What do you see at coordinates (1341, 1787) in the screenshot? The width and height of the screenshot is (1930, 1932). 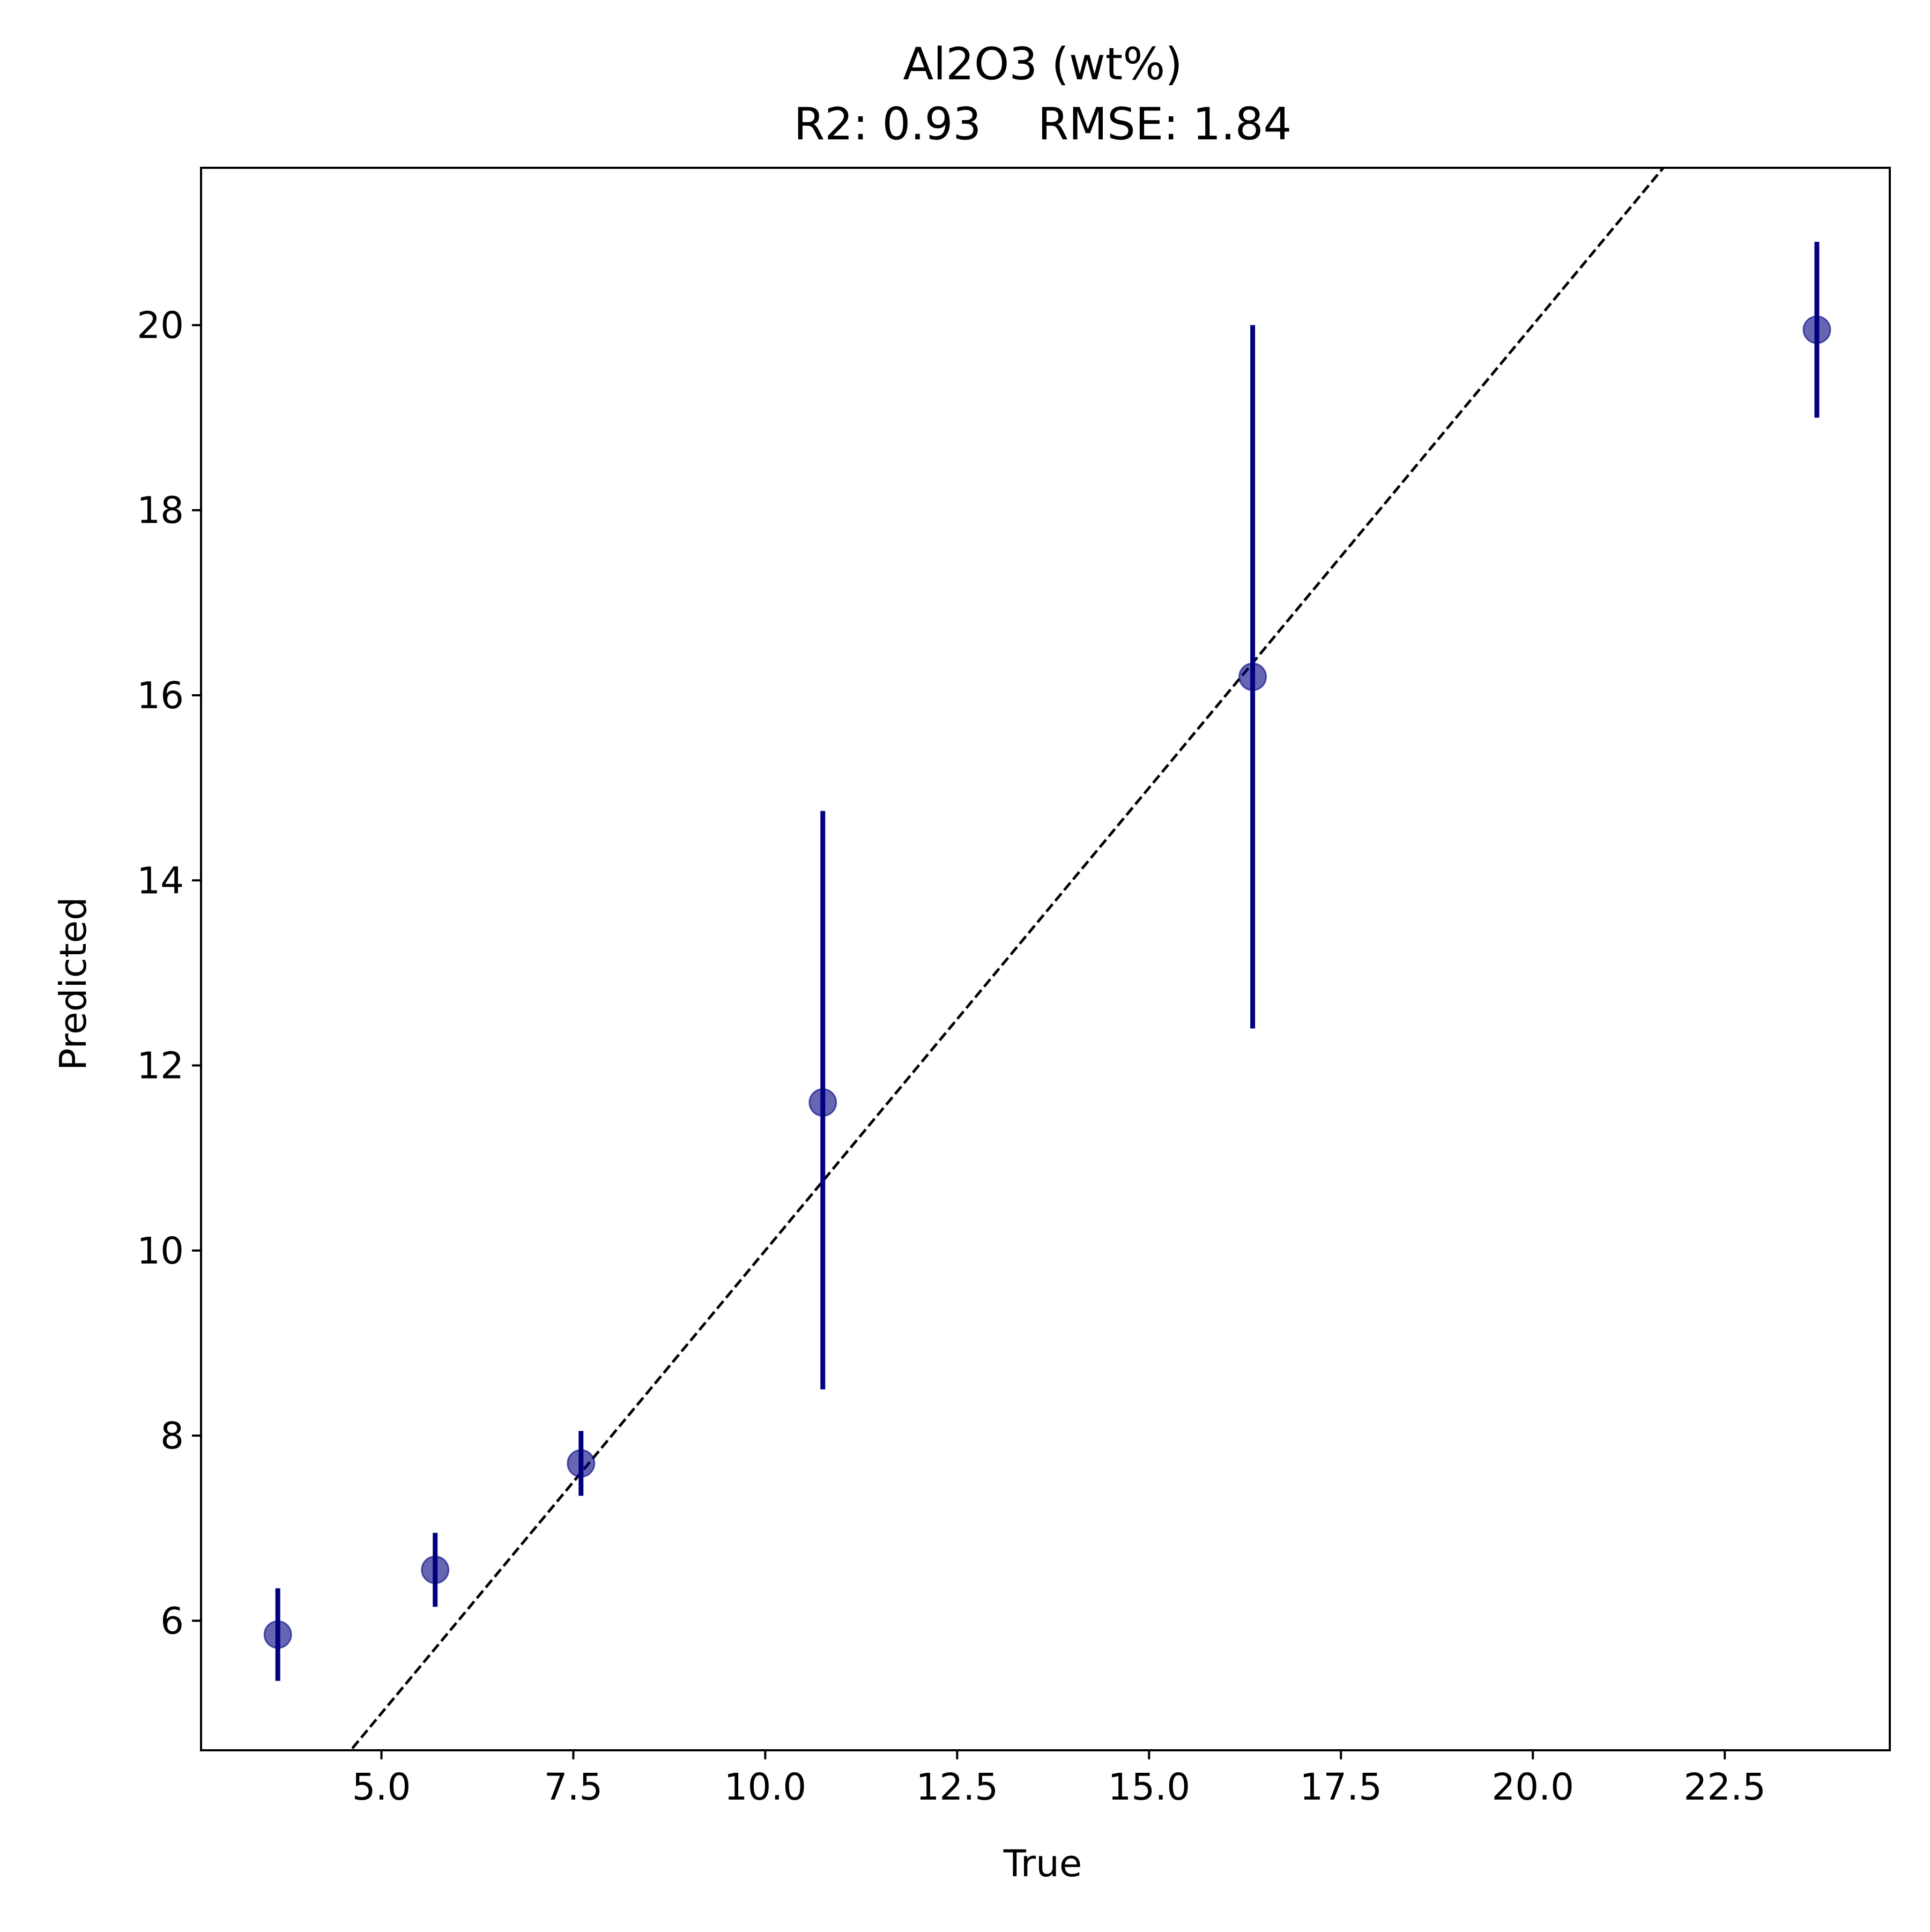 I see `x-tick-label: 17.5` at bounding box center [1341, 1787].